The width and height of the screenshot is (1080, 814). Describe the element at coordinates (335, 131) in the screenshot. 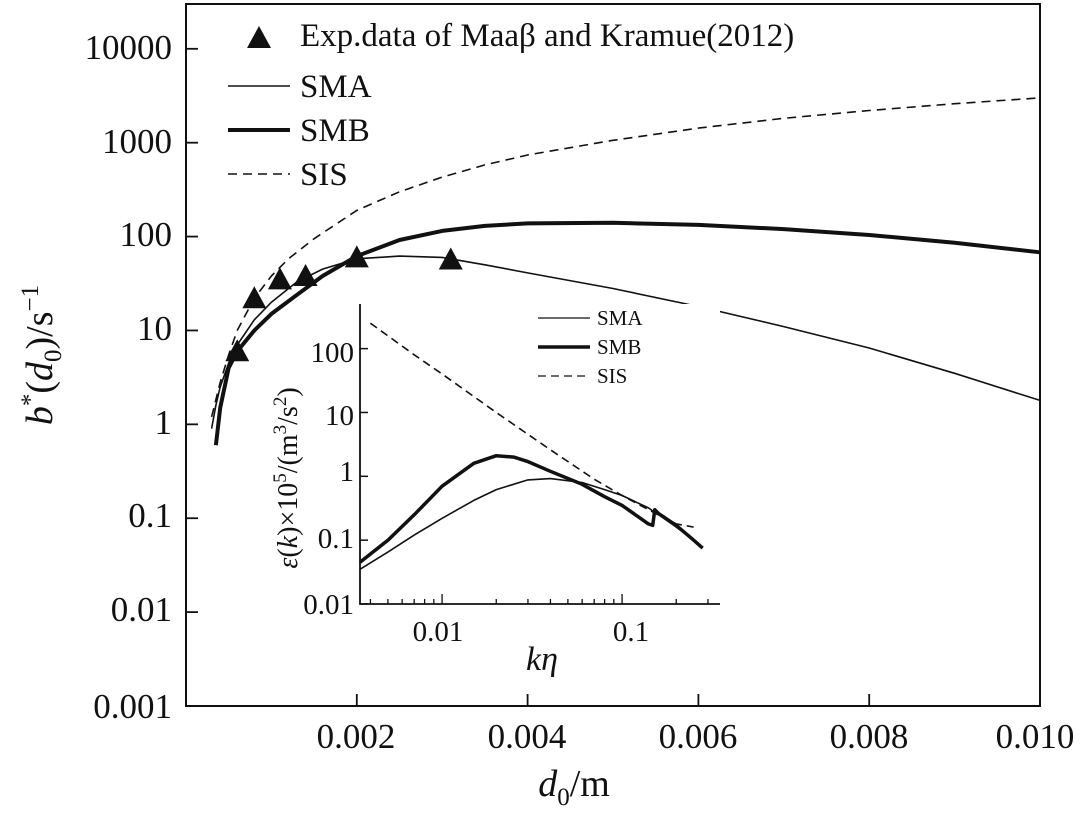

I see `legend-label-smb: SMB` at that location.